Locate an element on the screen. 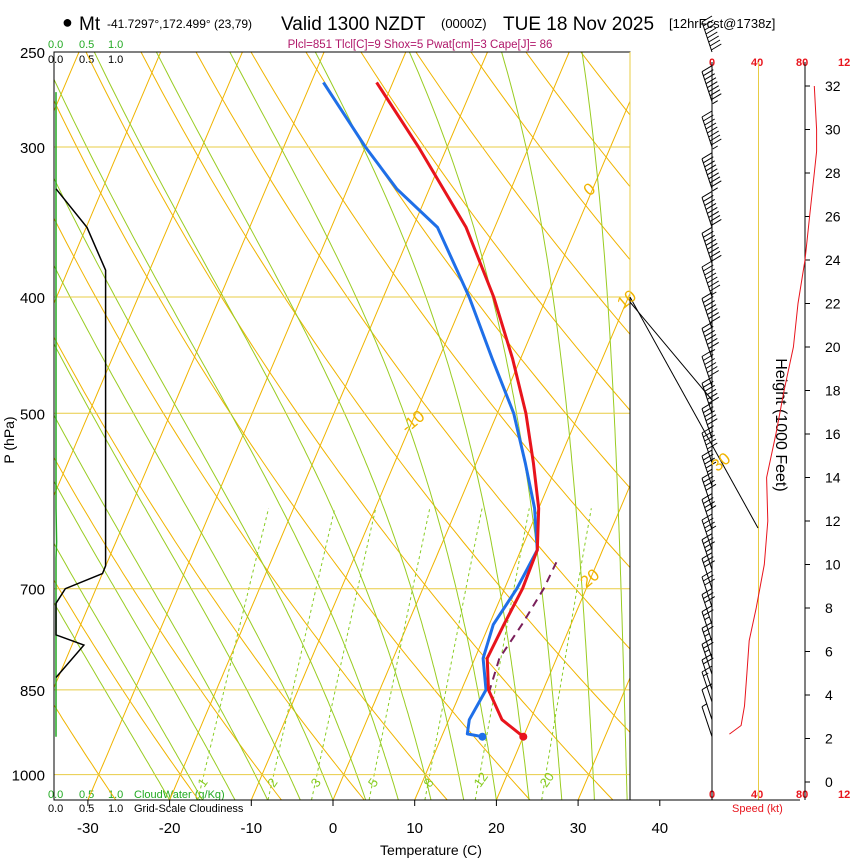 The height and width of the screenshot is (860, 850). temperature-tick-label: -10 is located at coordinates (251, 828).